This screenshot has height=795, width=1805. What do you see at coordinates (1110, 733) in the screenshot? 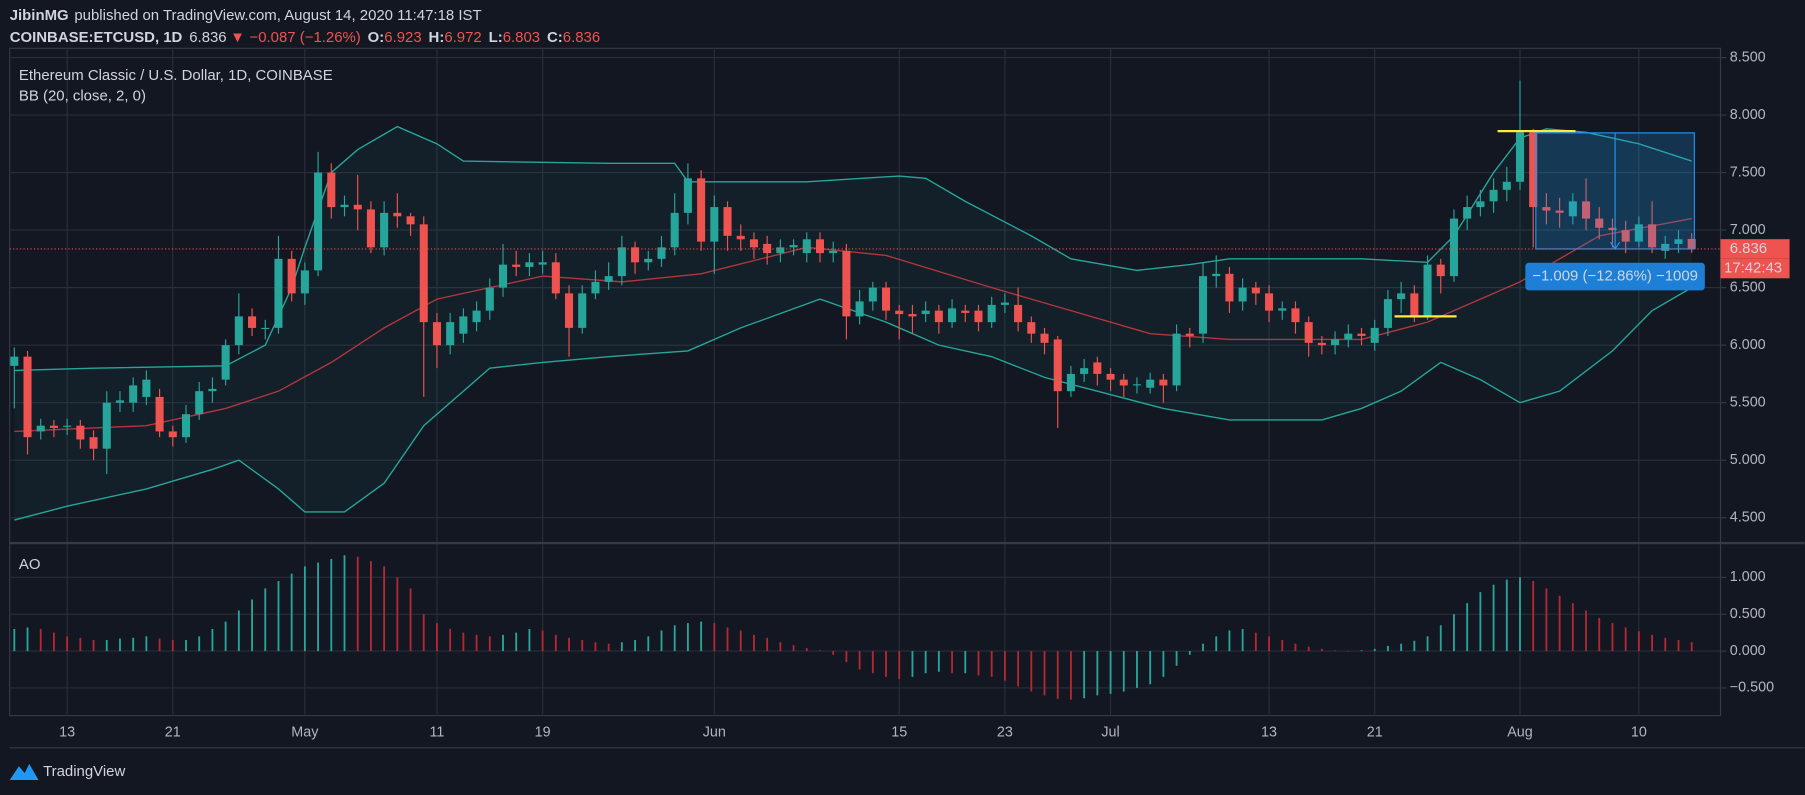
I see `x-tick-label: Jul` at bounding box center [1110, 733].